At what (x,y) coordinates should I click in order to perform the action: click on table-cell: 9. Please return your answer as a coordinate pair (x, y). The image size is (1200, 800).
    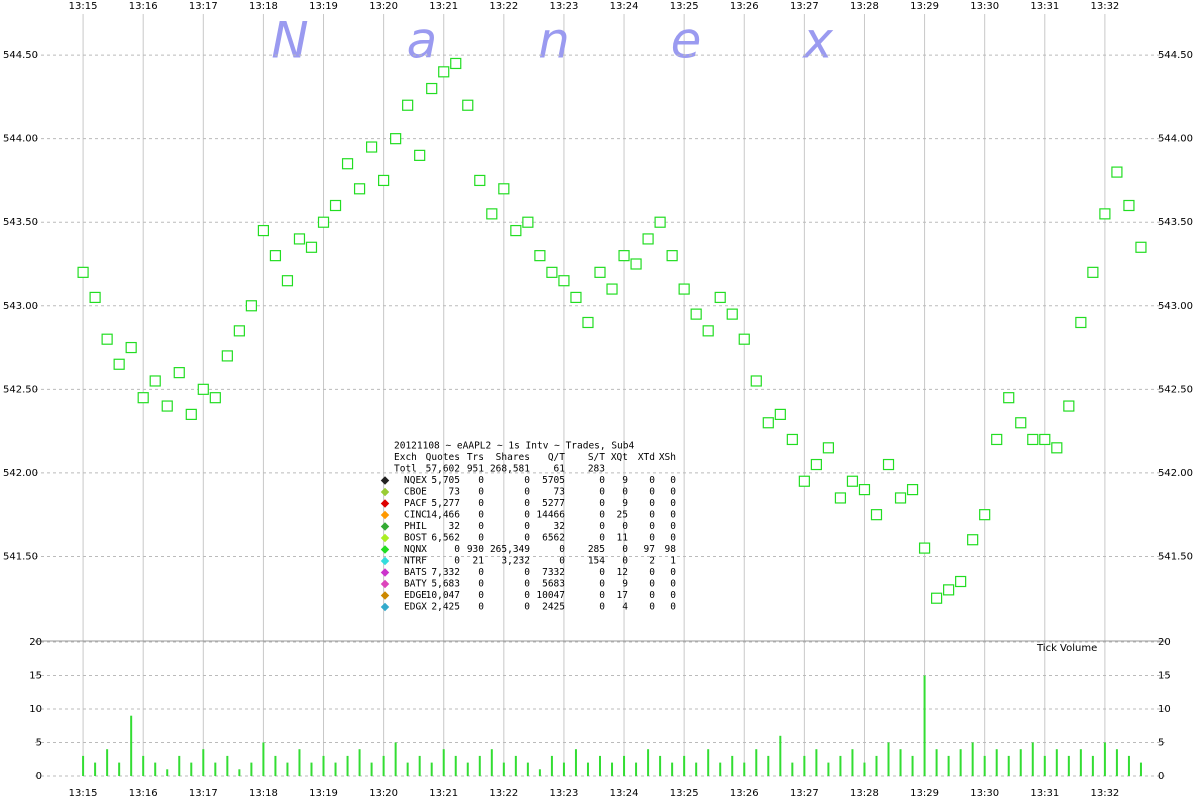
    Looking at the image, I should click on (625, 584).